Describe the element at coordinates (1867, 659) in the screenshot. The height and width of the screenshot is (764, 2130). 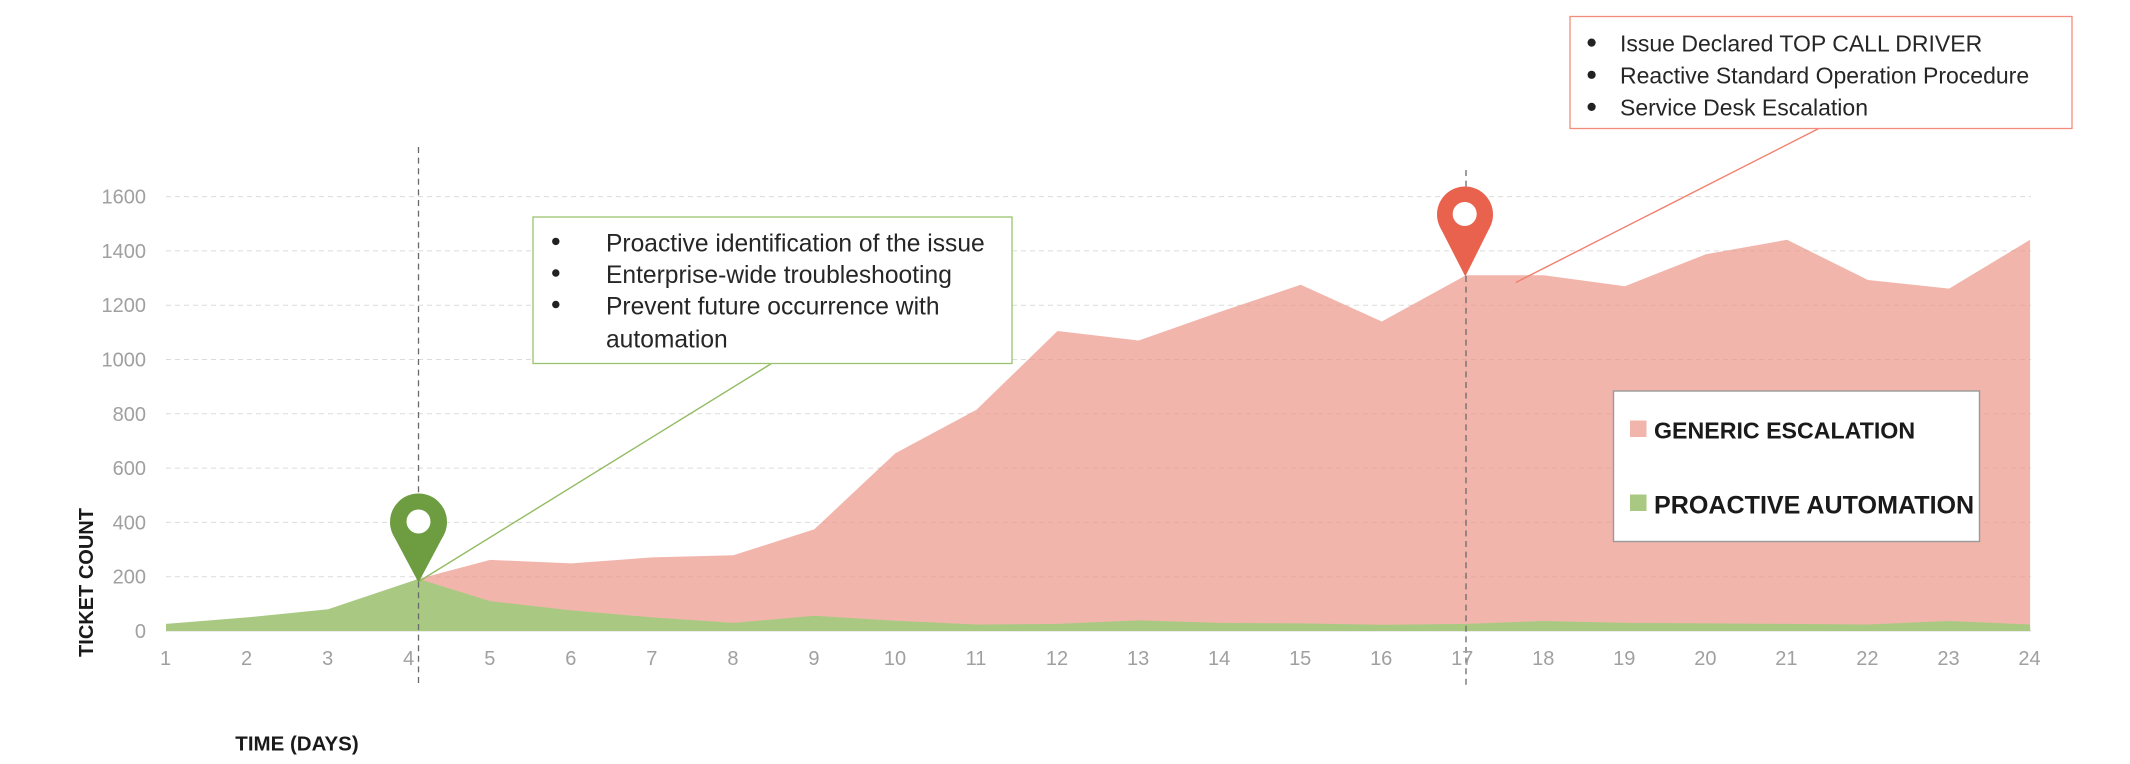
I see `svg-text: 22` at that location.